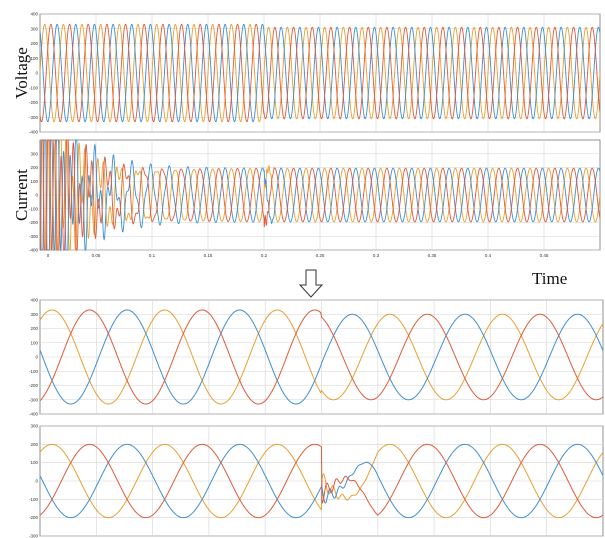 The height and width of the screenshot is (538, 605). I want to click on x-tick-label: 0.15, so click(208, 255).